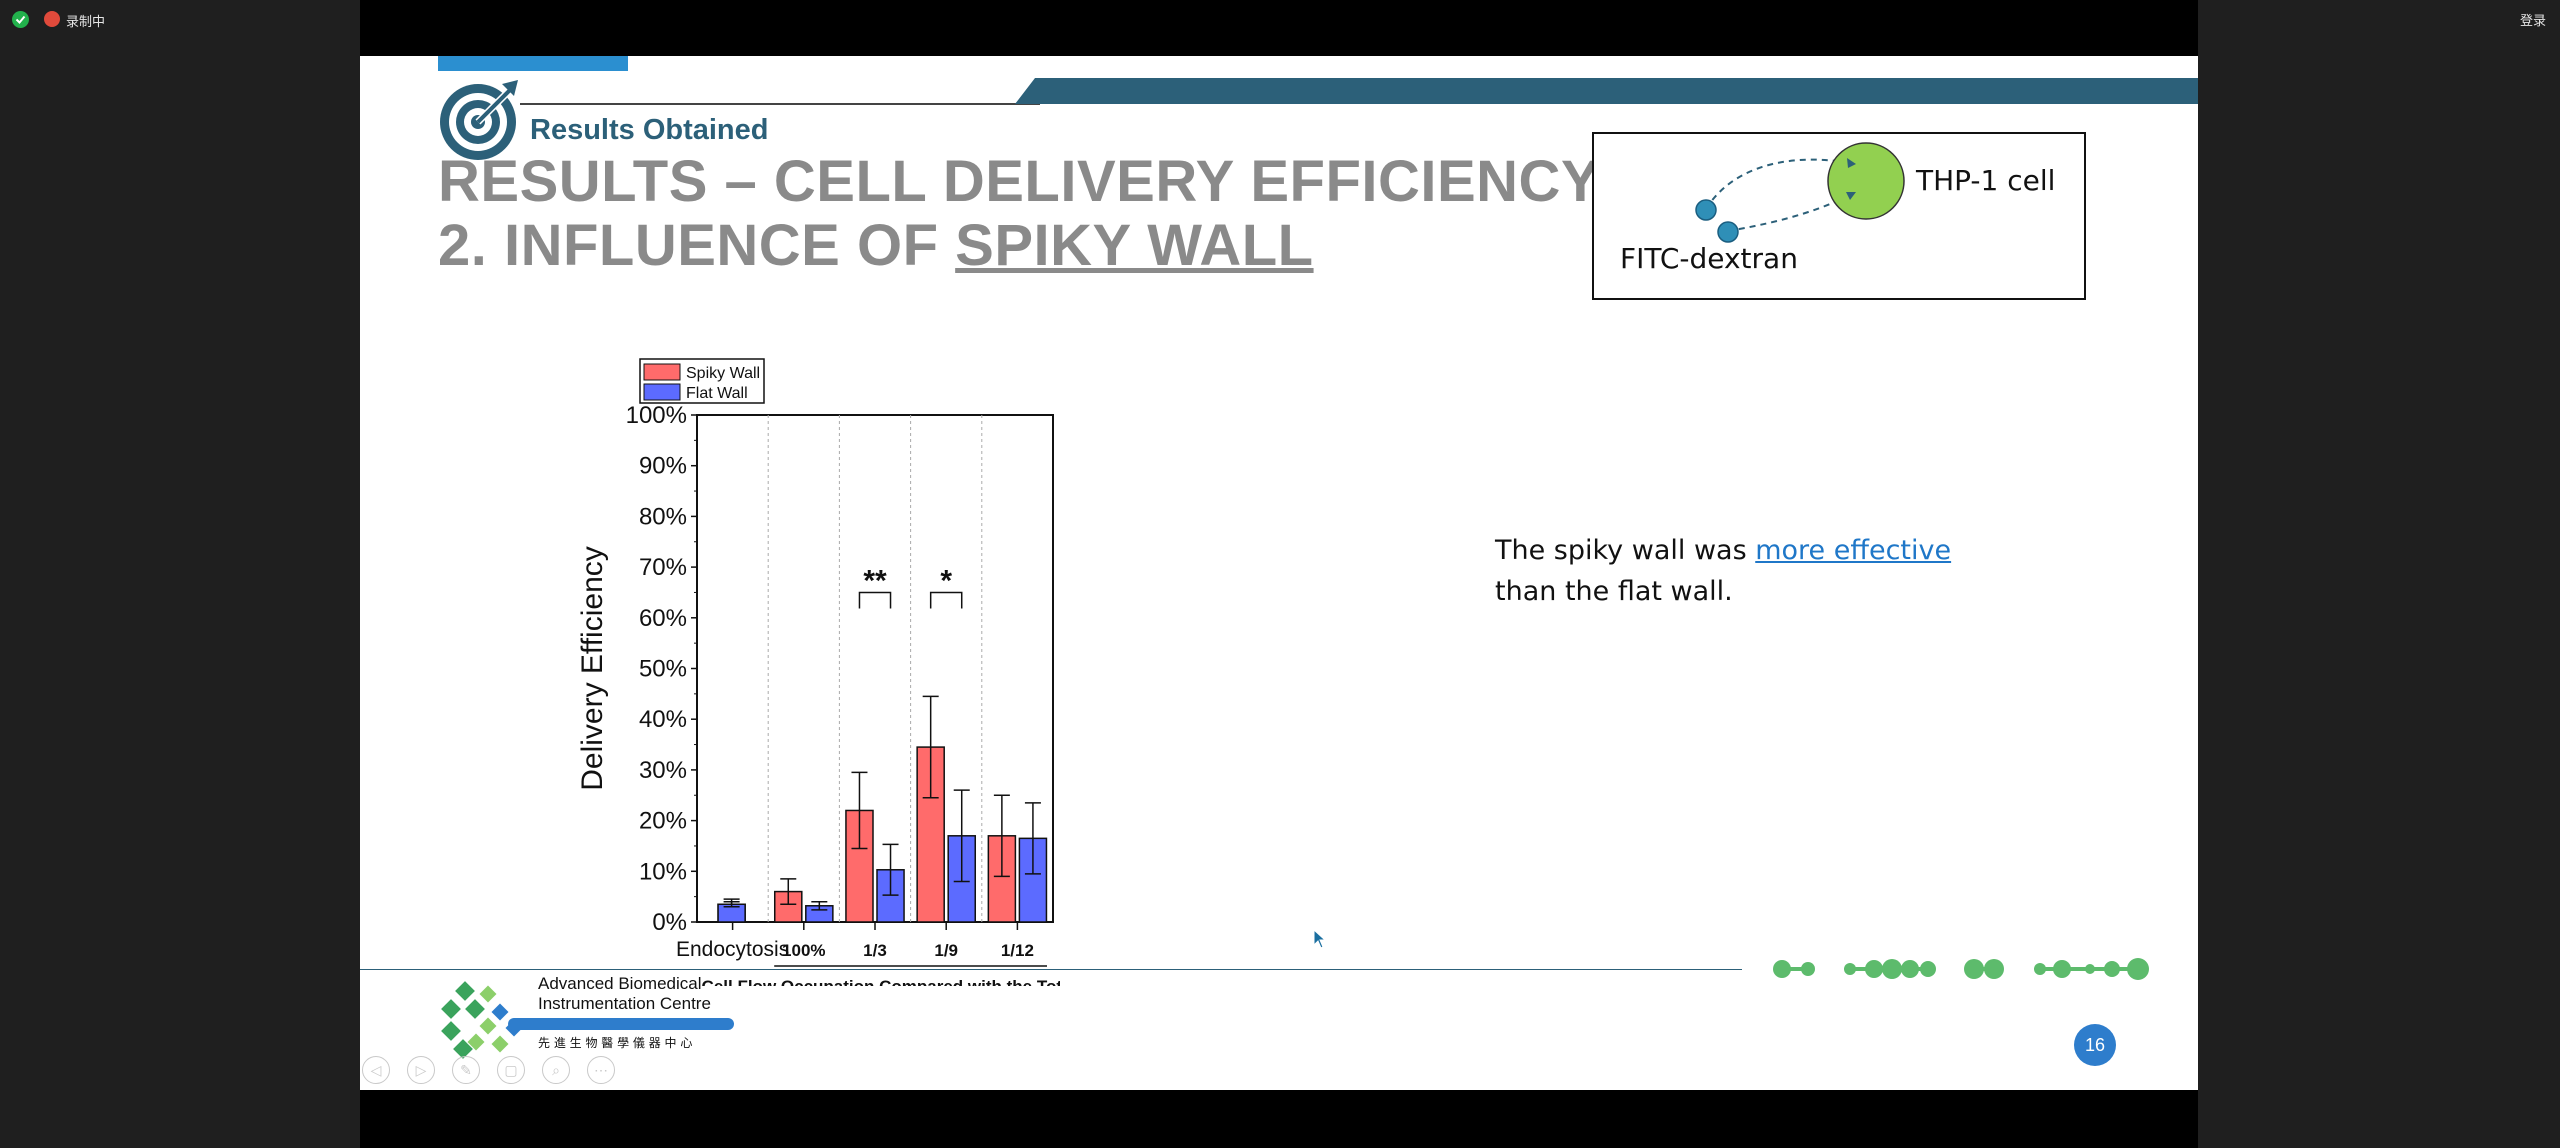 The height and width of the screenshot is (1148, 2560). Describe the element at coordinates (533, 63) in the screenshot. I see `header-accent-bar` at that location.